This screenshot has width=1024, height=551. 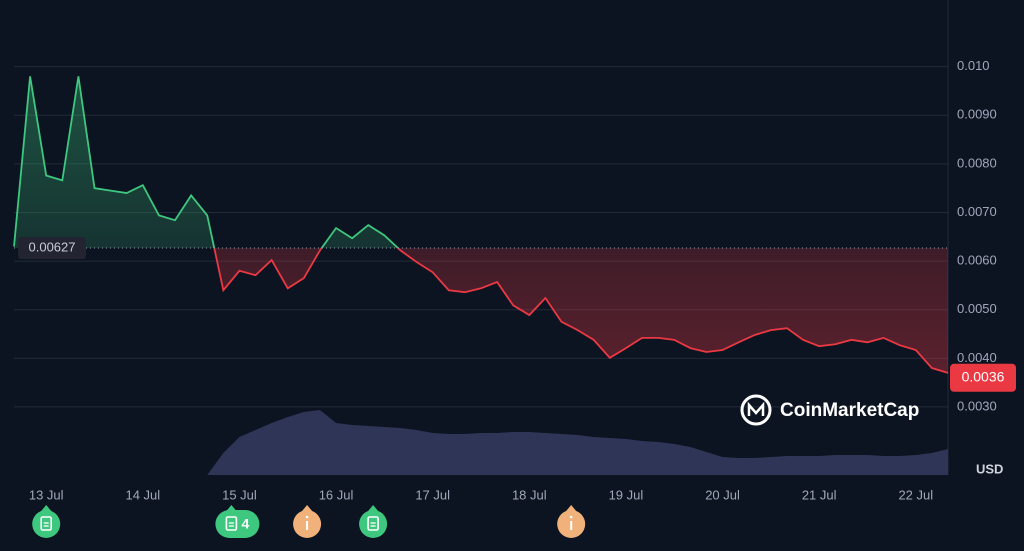 I want to click on x-tick-label: 18 Jul, so click(x=529, y=494).